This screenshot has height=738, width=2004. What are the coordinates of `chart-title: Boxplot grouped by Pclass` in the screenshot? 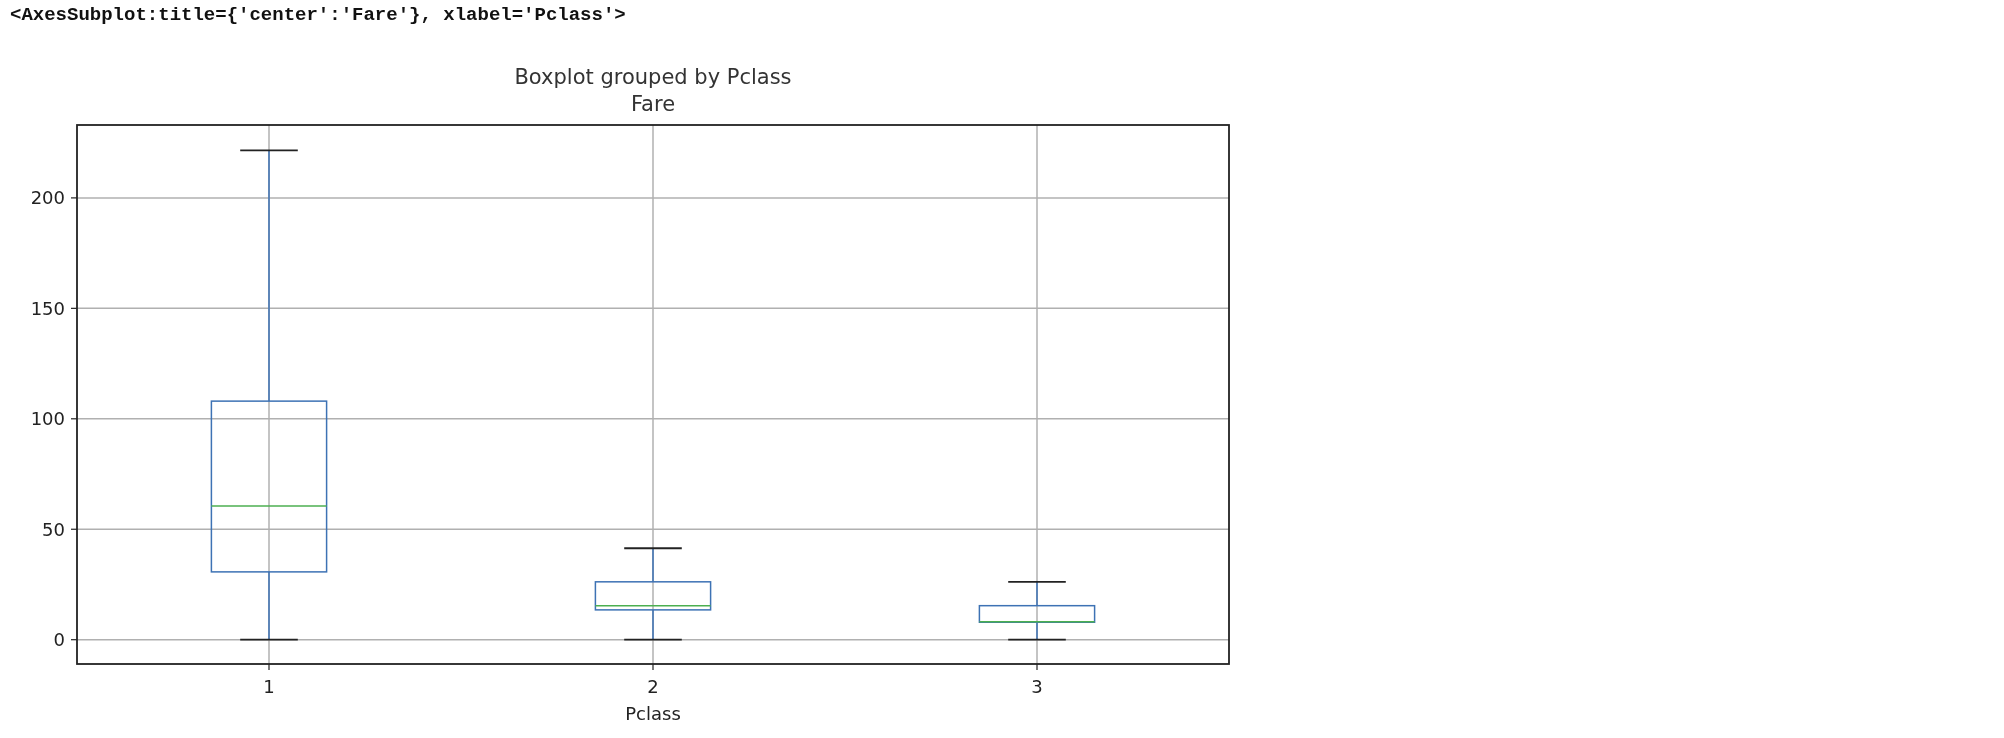 It's located at (653, 77).